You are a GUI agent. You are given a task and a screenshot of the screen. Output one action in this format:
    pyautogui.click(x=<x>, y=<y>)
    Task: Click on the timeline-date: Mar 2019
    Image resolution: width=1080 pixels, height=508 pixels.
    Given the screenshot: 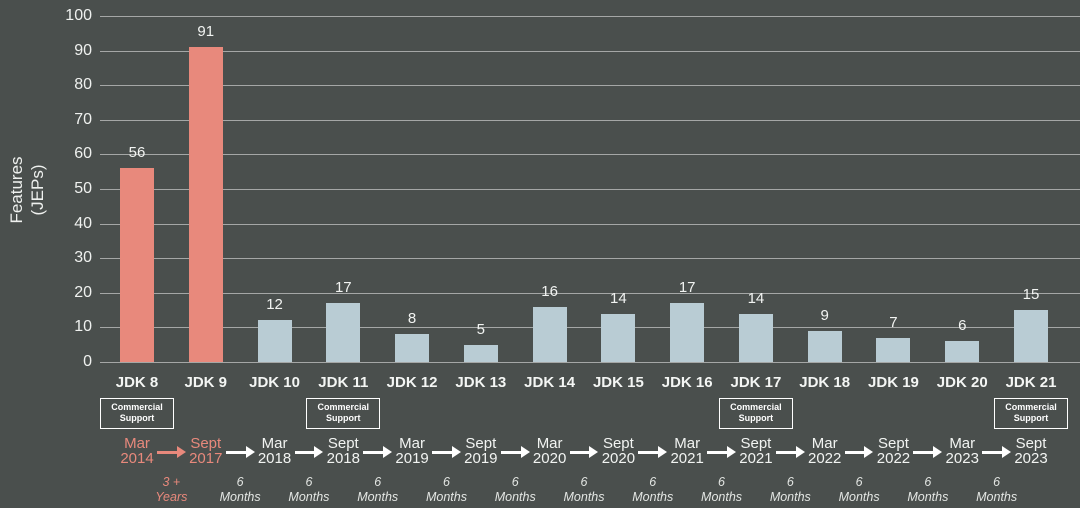 What is the action you would take?
    pyautogui.click(x=411, y=451)
    